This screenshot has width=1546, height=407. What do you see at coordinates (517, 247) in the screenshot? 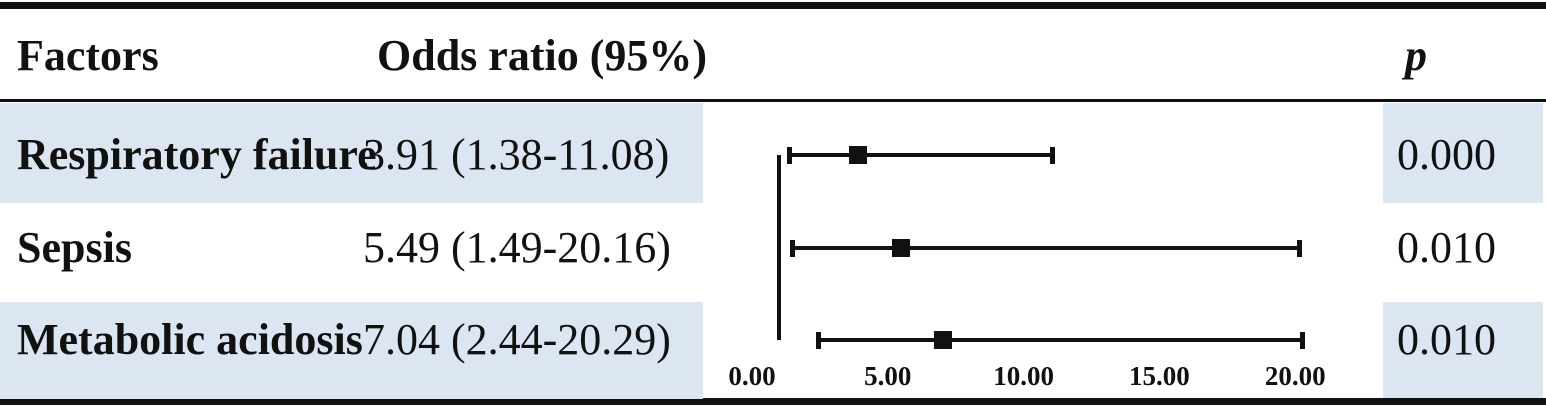
I see `row2-or-ci: 5.49 (1.49-20.16)` at bounding box center [517, 247].